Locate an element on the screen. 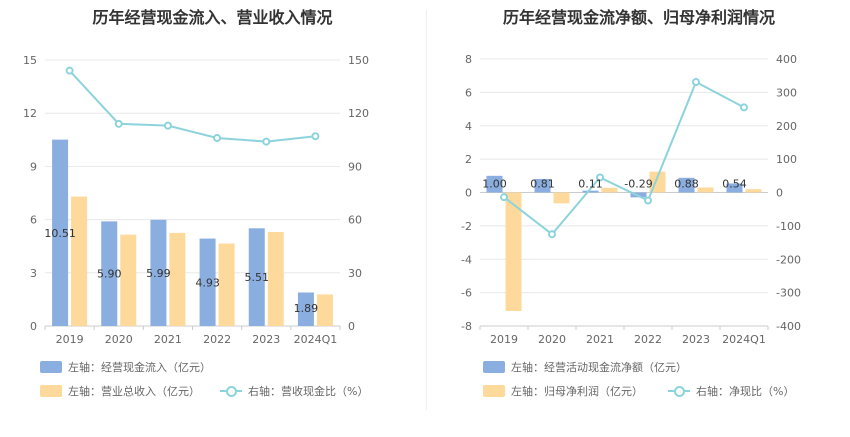 This screenshot has width=850, height=437. series-line is located at coordinates (192, 106).